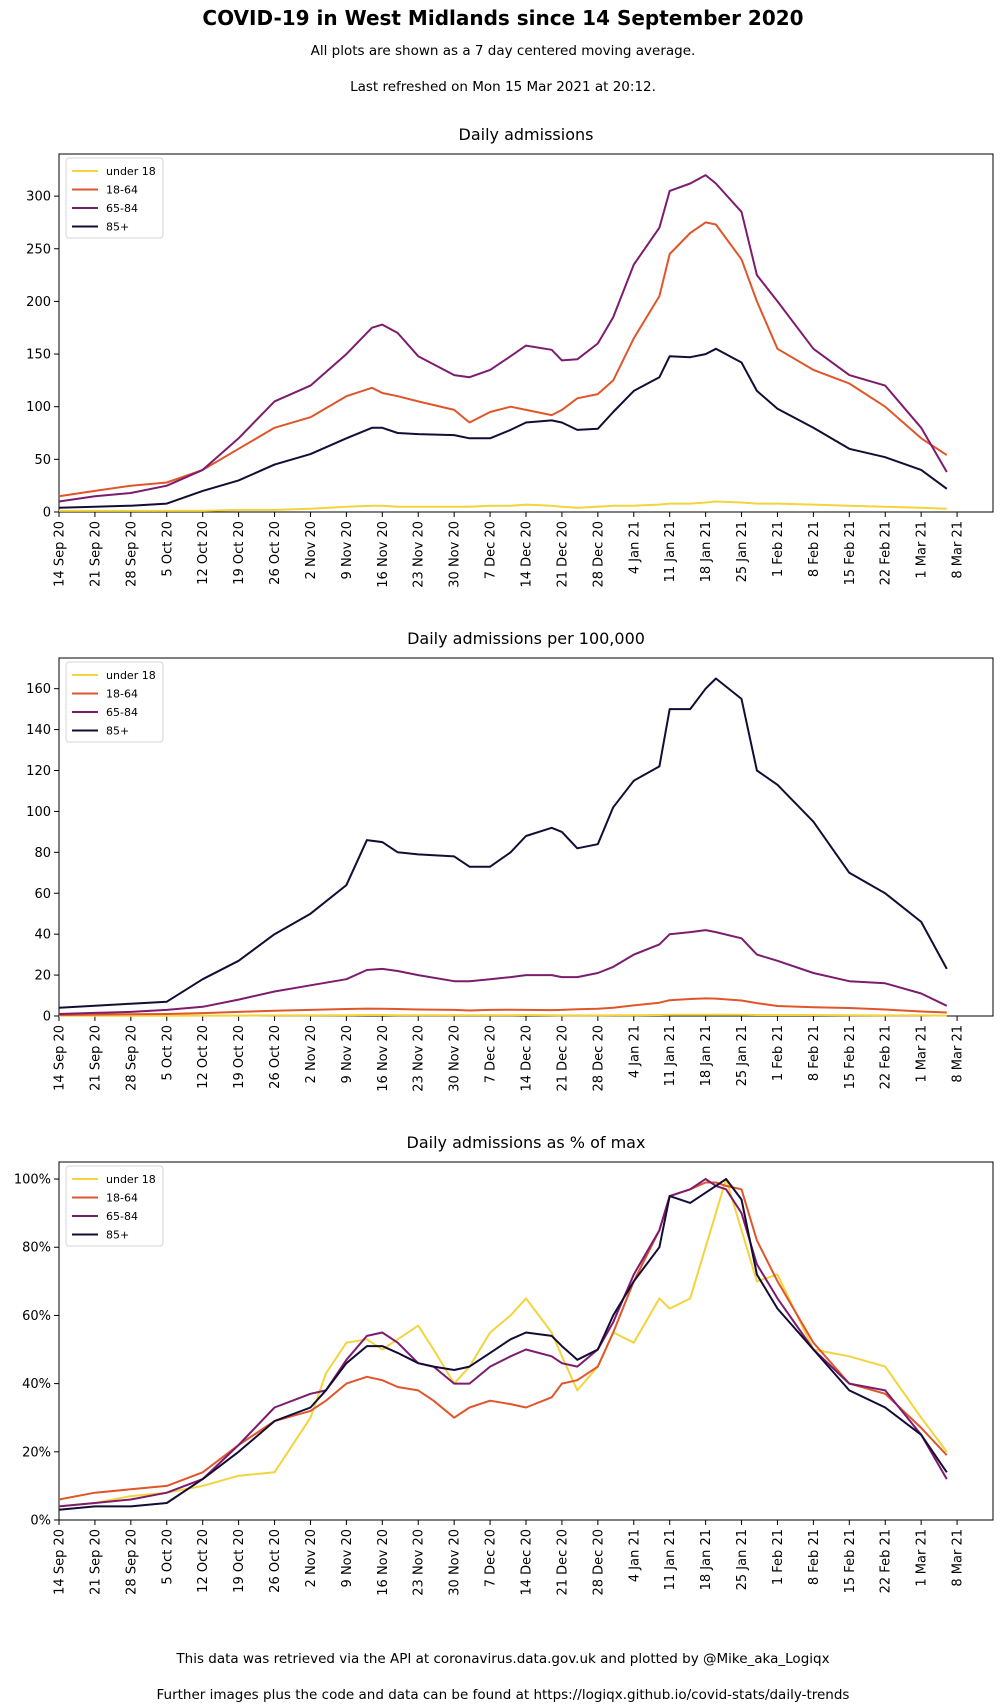 The height and width of the screenshot is (1708, 1006). What do you see at coordinates (38, 302) in the screenshot?
I see `y-tick-label: 200` at bounding box center [38, 302].